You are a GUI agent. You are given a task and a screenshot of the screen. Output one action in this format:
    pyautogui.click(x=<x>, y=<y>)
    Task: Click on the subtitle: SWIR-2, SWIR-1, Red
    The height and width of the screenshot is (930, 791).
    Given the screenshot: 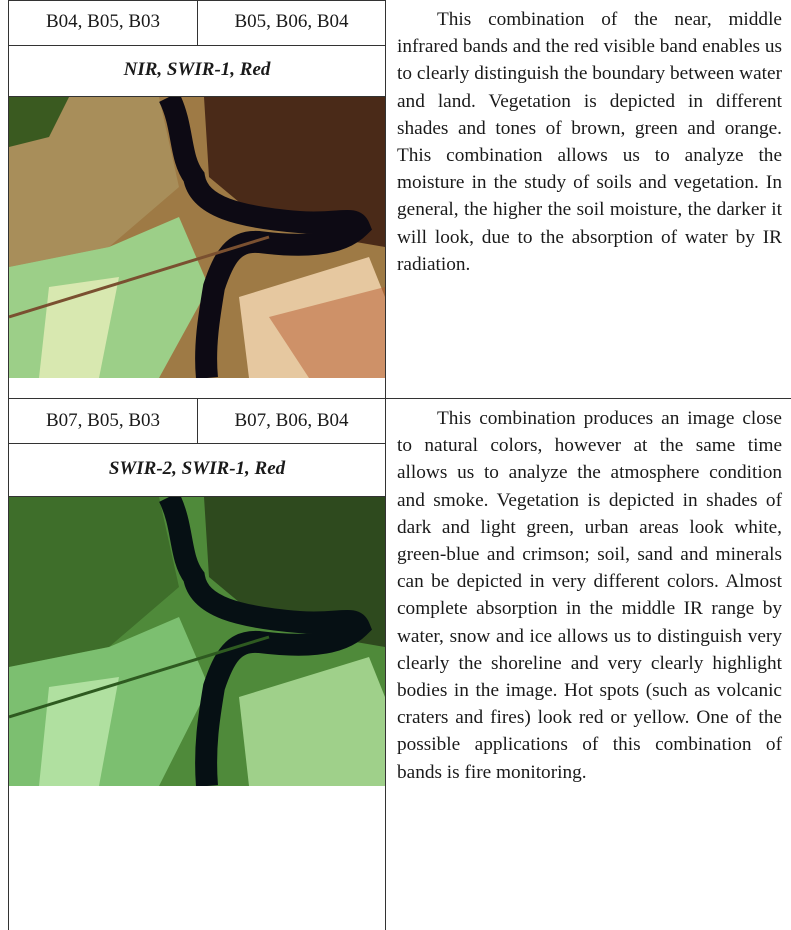 What is the action you would take?
    pyautogui.click(x=197, y=468)
    